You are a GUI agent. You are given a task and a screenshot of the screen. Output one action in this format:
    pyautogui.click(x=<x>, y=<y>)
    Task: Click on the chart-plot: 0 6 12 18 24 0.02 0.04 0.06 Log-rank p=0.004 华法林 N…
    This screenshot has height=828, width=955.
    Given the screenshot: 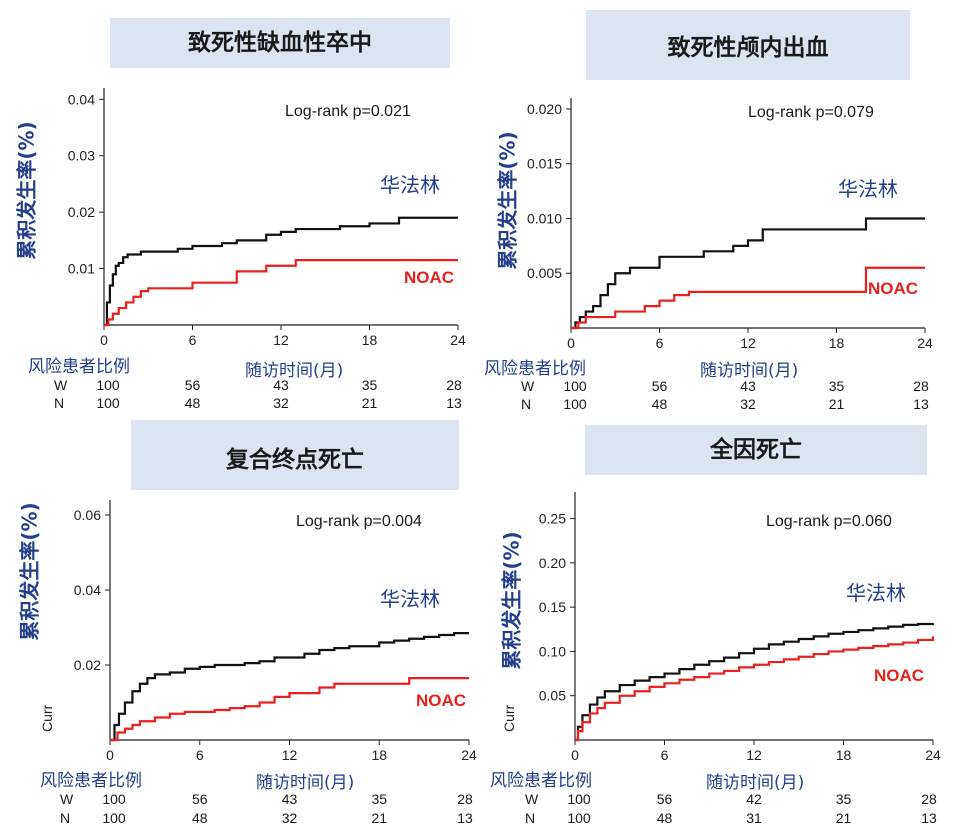 What is the action you would take?
    pyautogui.click(x=258, y=631)
    